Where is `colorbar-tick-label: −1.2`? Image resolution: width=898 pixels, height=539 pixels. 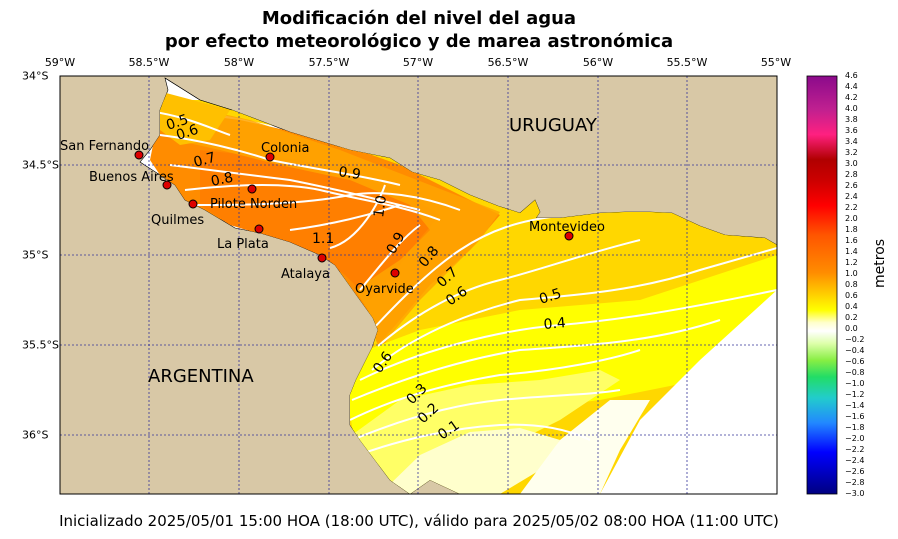 colorbar-tick-label: −1.2 is located at coordinates (855, 394).